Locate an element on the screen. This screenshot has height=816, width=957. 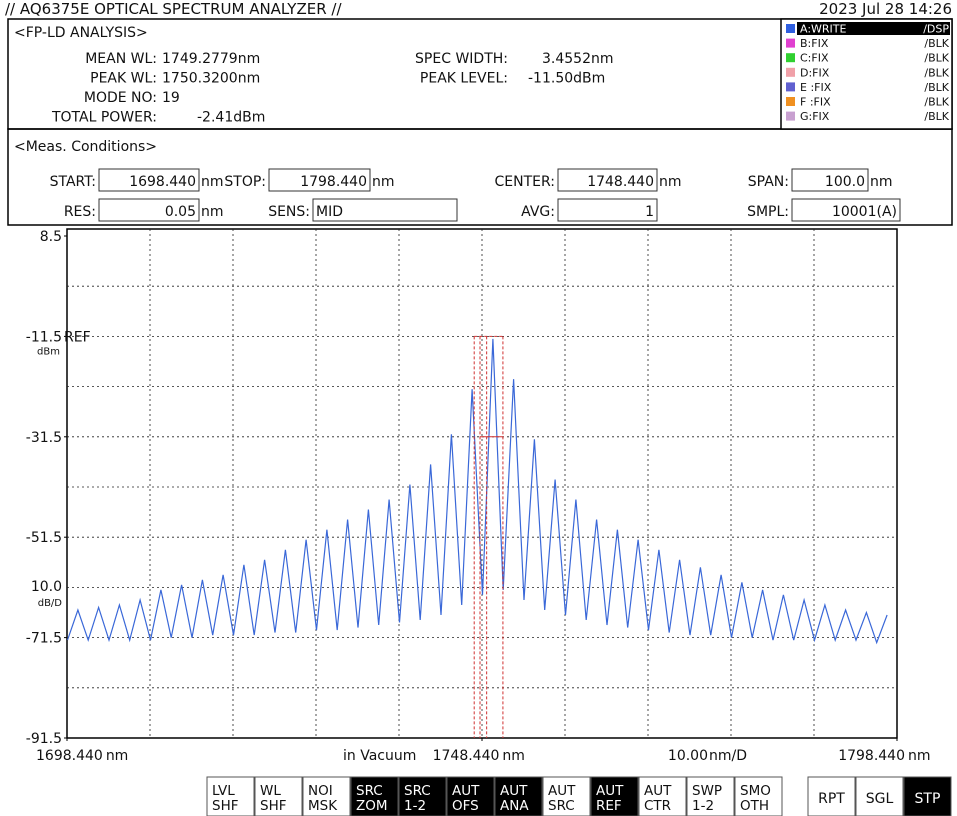
trace-name: F :FIX is located at coordinates (815, 102).